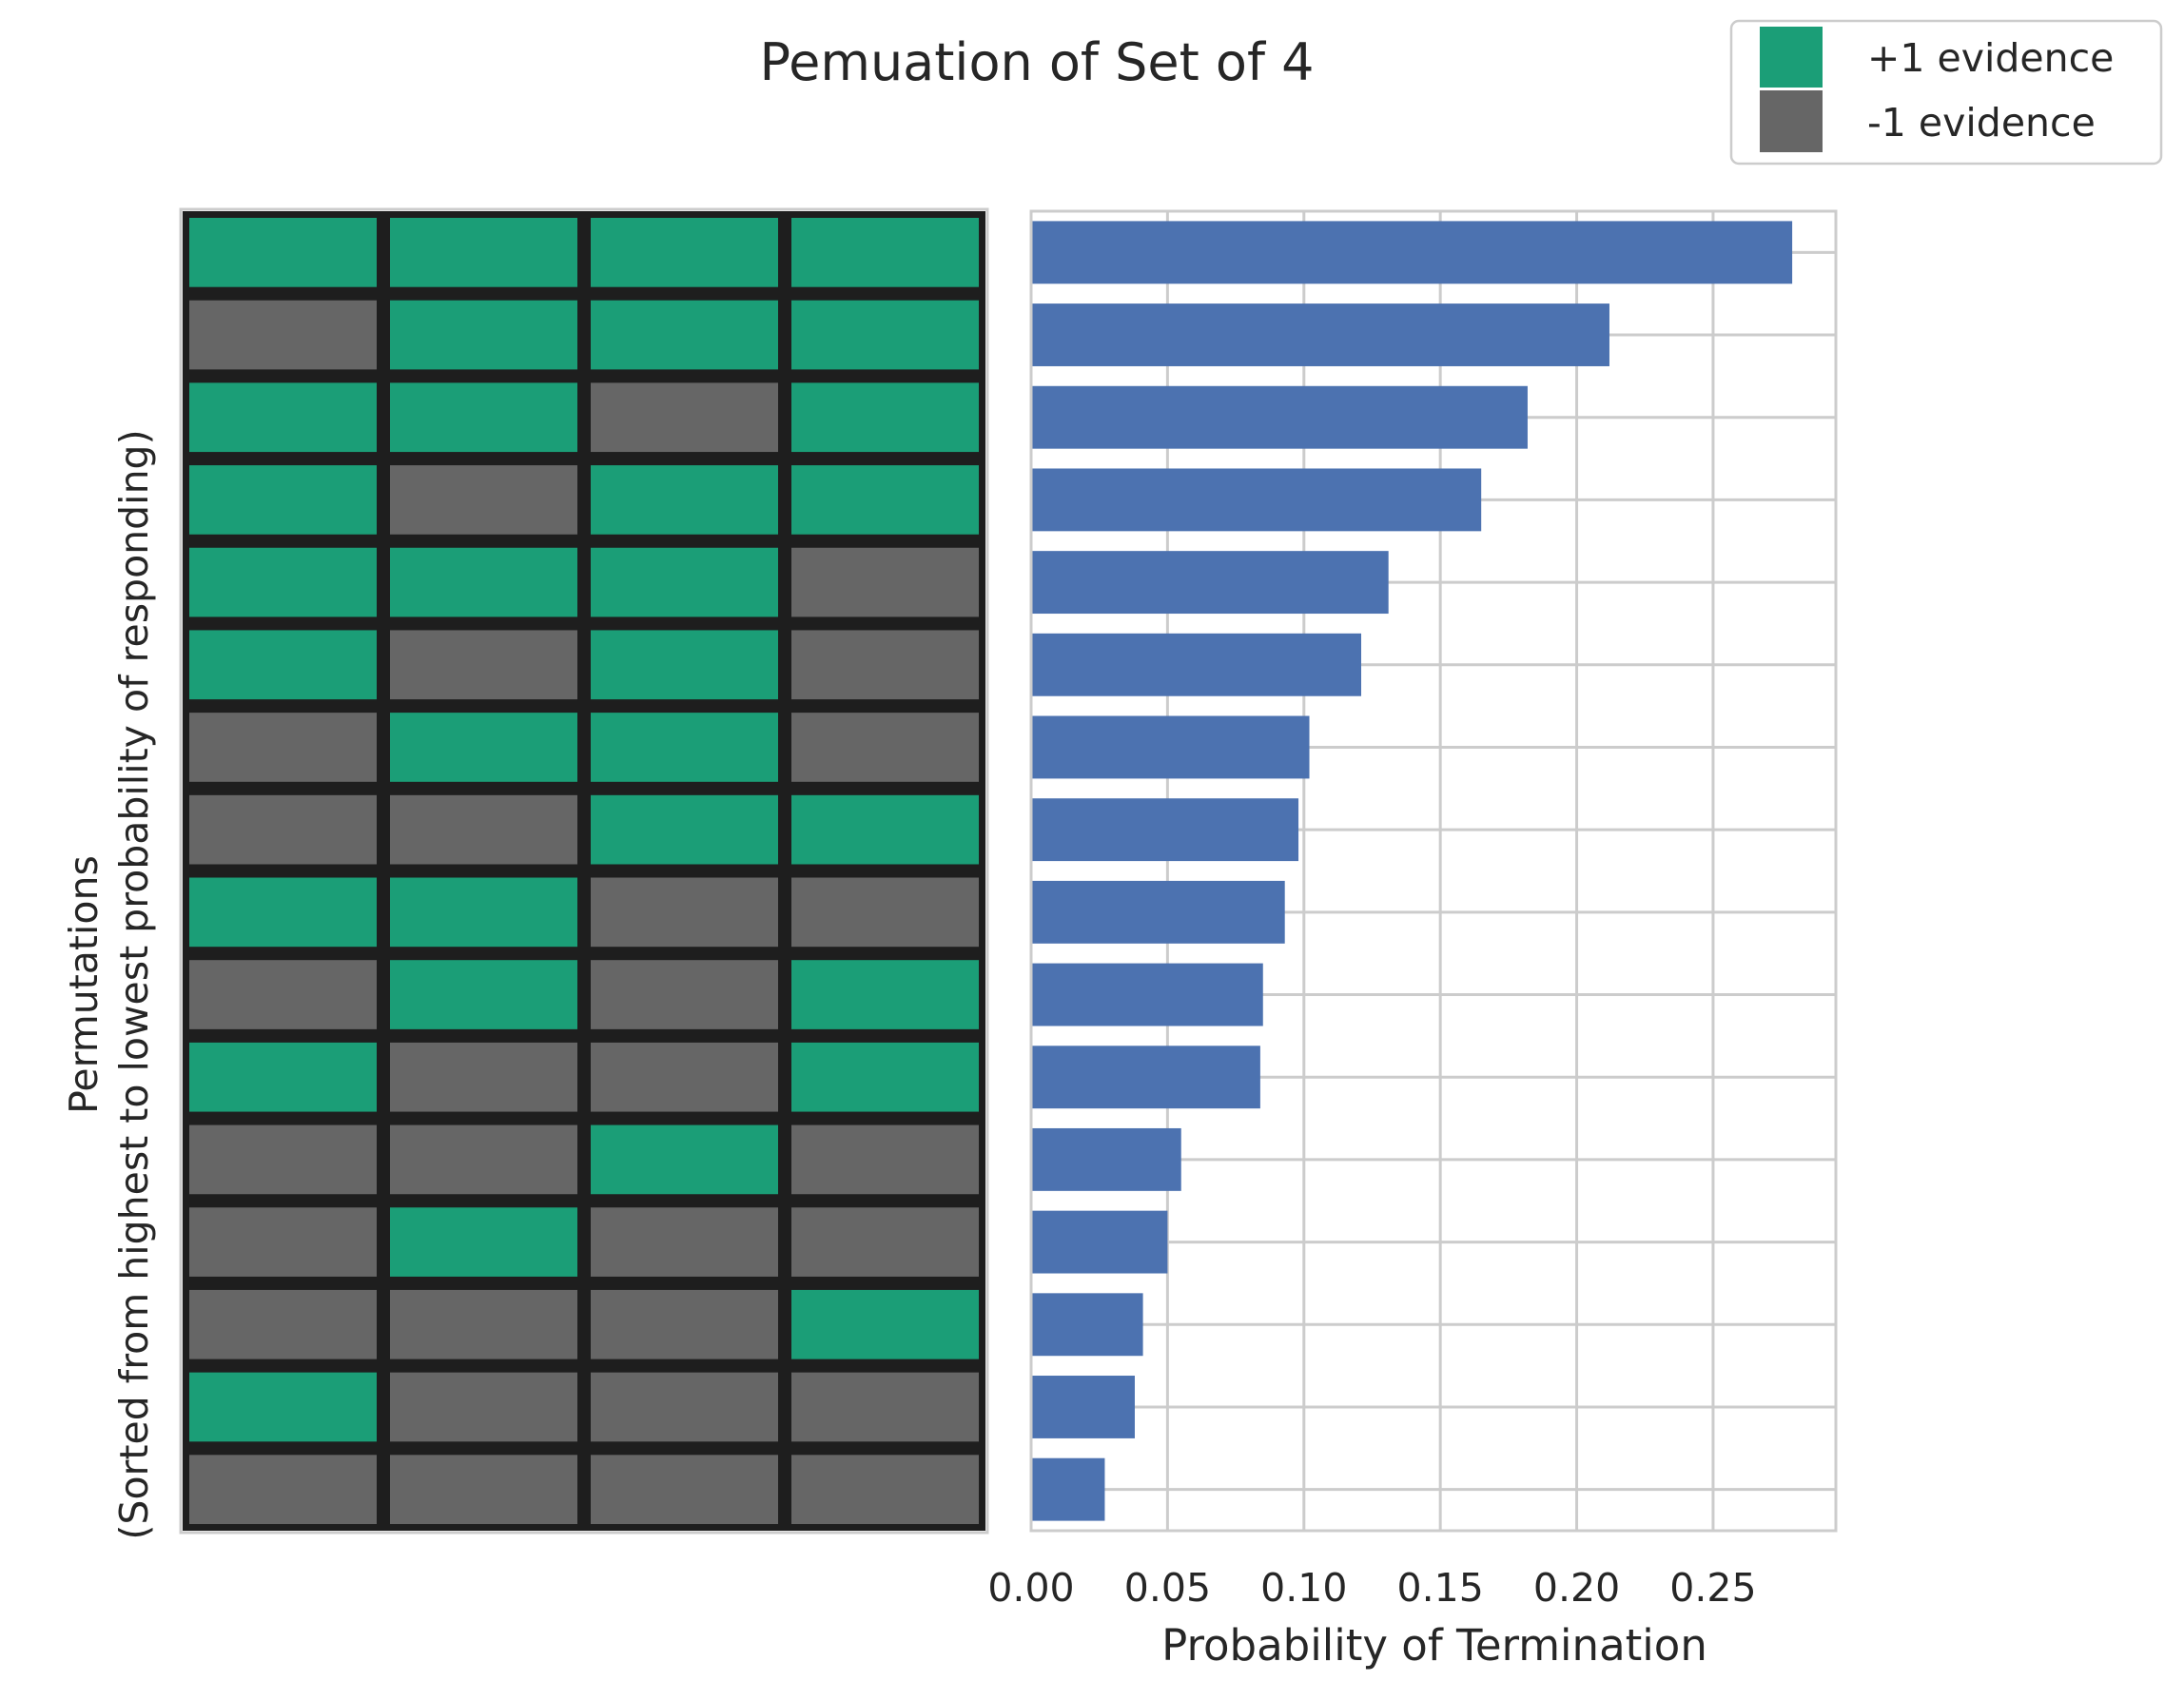  I want to click on heatmap-cell-r15-c3, so click(684, 1407).